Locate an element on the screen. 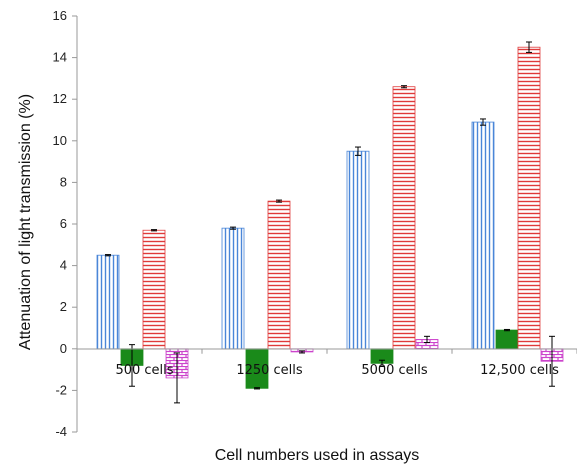  y-tick-label: 10 is located at coordinates (60, 140).